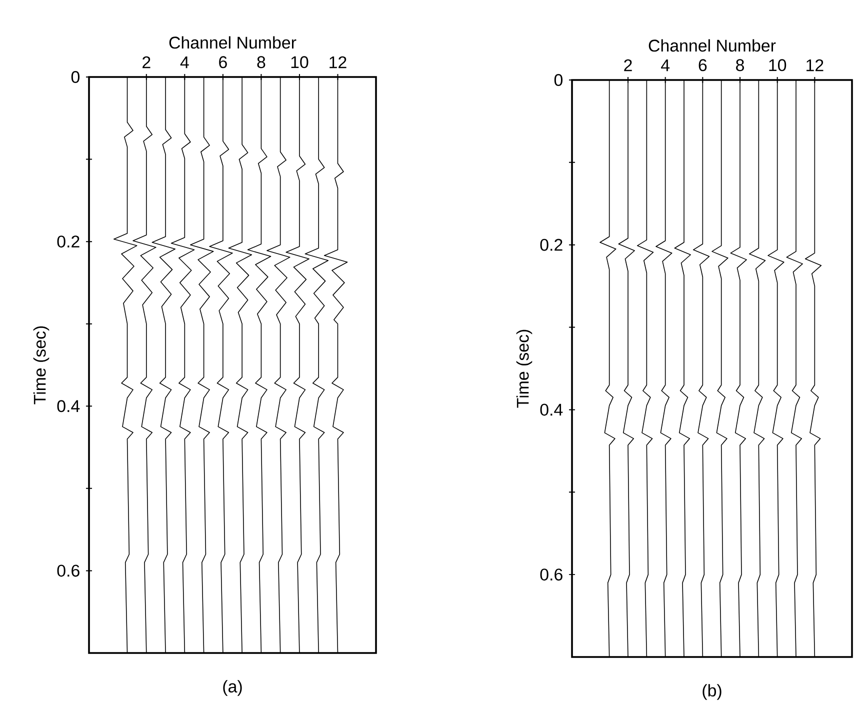 Image resolution: width=854 pixels, height=706 pixels. Describe the element at coordinates (712, 692) in the screenshot. I see `text: (b)` at that location.